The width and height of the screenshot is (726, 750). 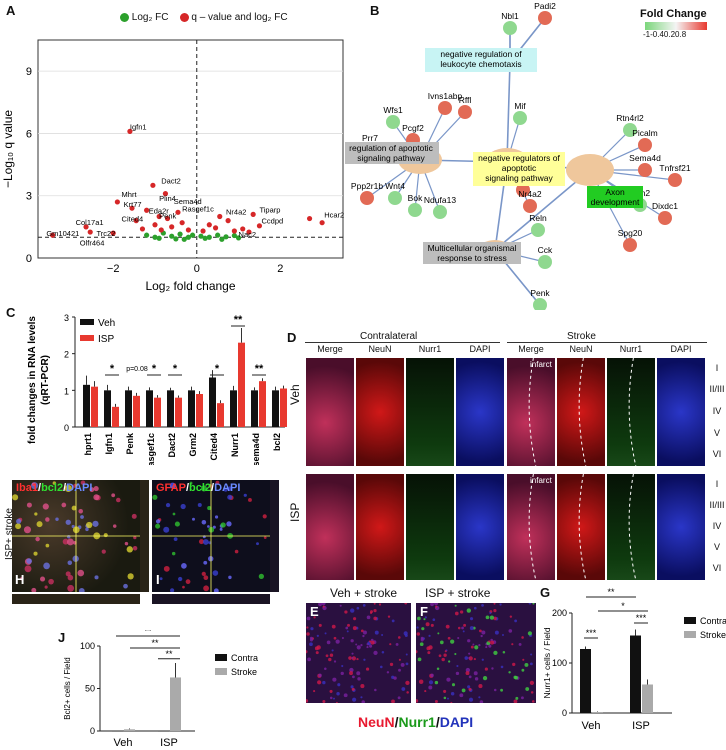 I want to click on subheader-merge: Merge, so click(x=531, y=349).